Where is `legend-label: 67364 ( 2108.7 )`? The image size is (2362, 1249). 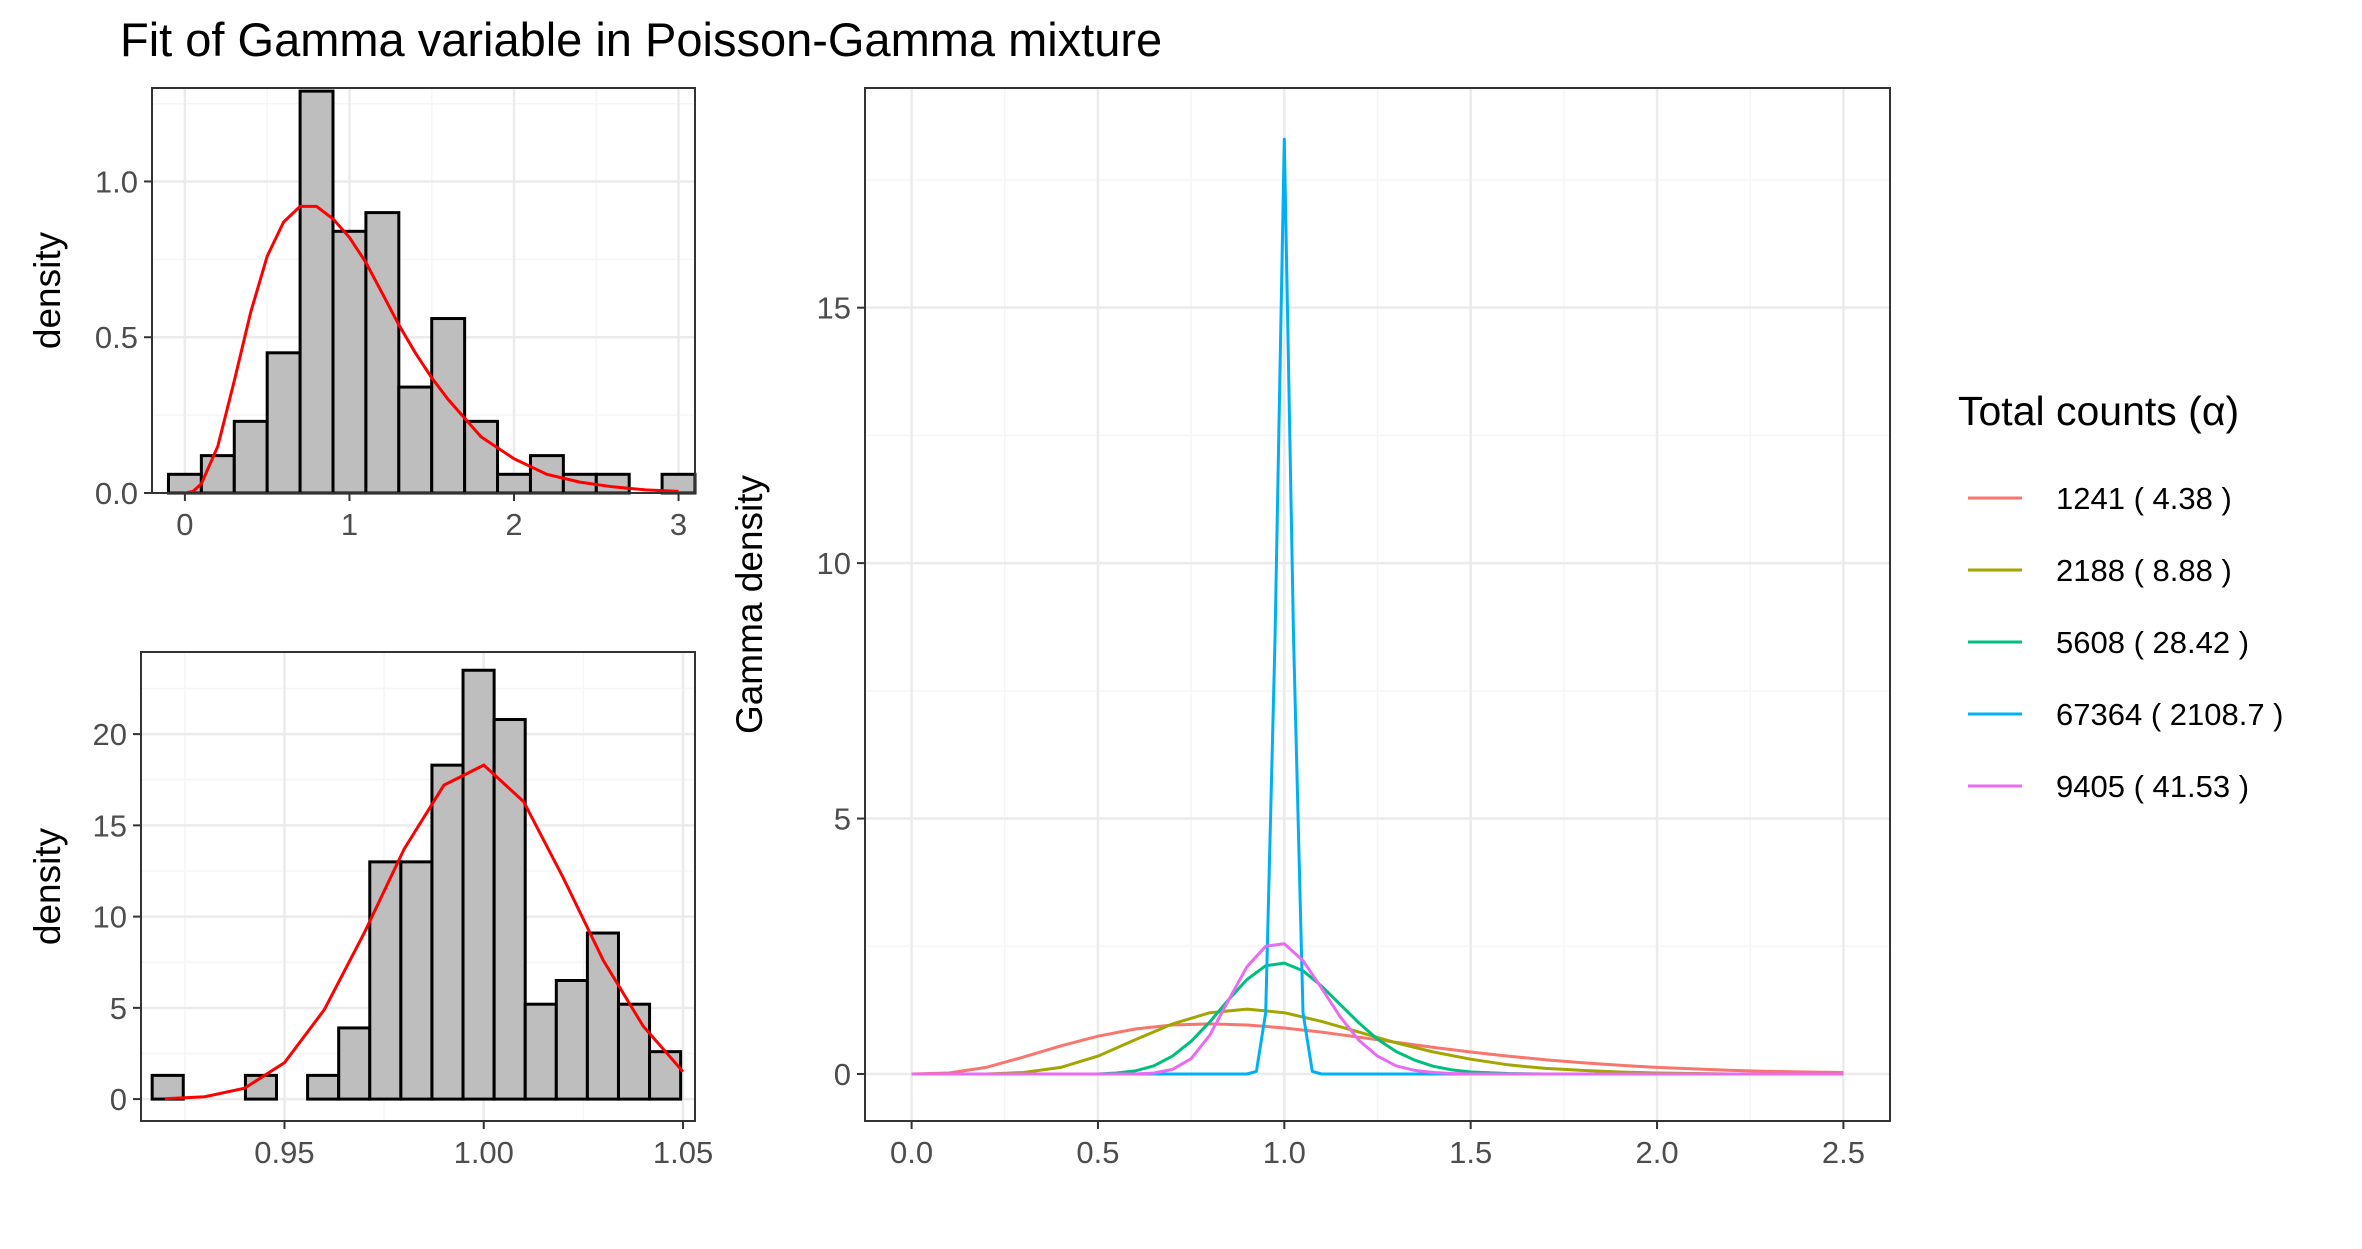 legend-label: 67364 ( 2108.7 ) is located at coordinates (2170, 714).